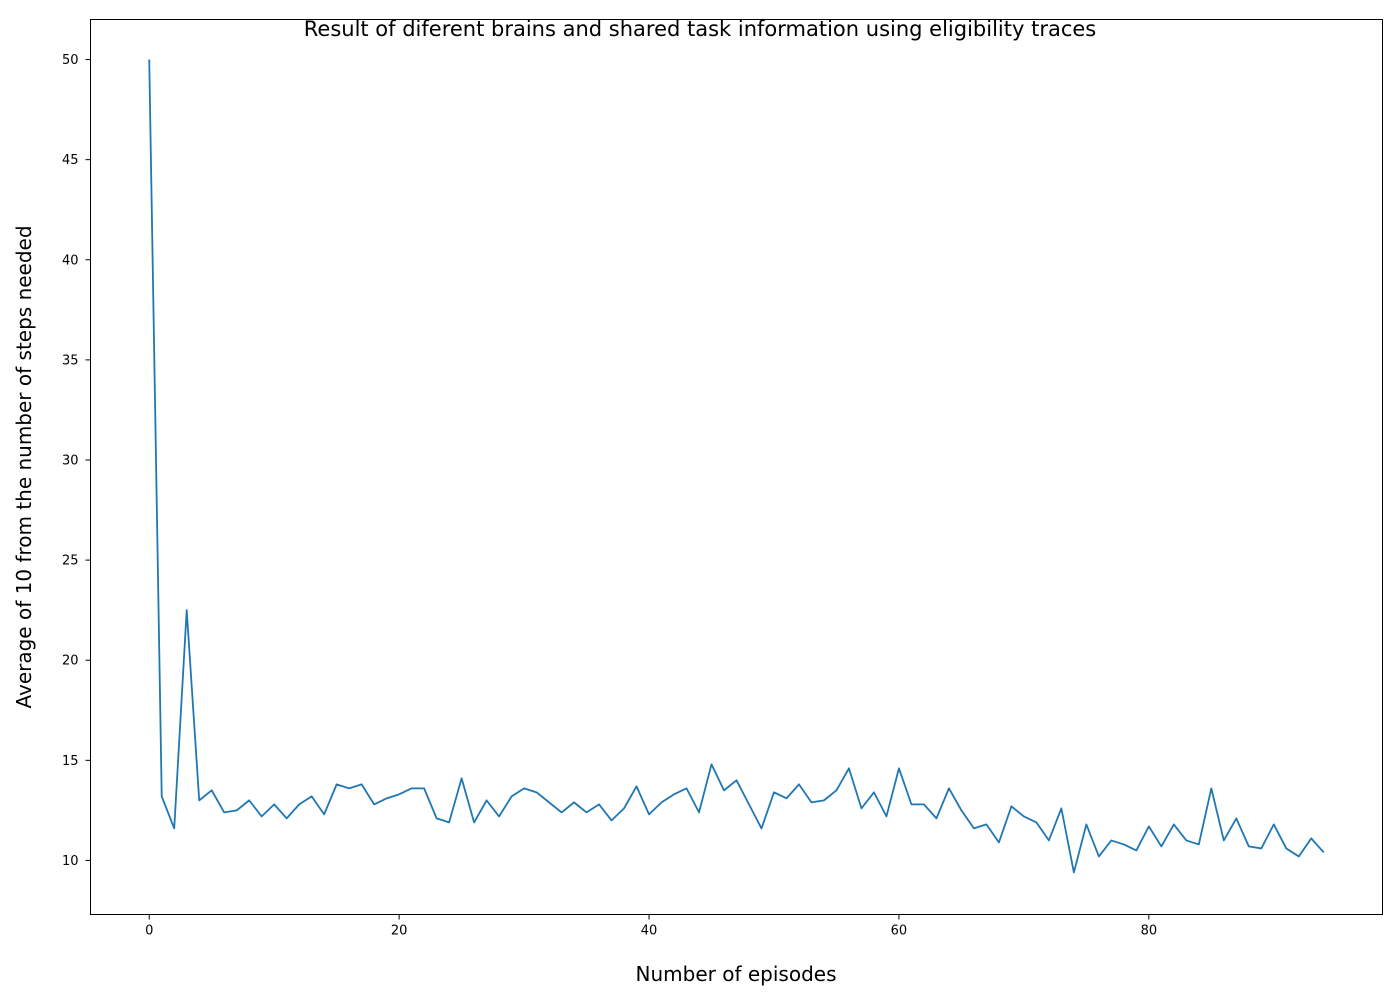 The height and width of the screenshot is (1000, 1400). I want to click on x-axis-label: Number of episodes, so click(736, 974).